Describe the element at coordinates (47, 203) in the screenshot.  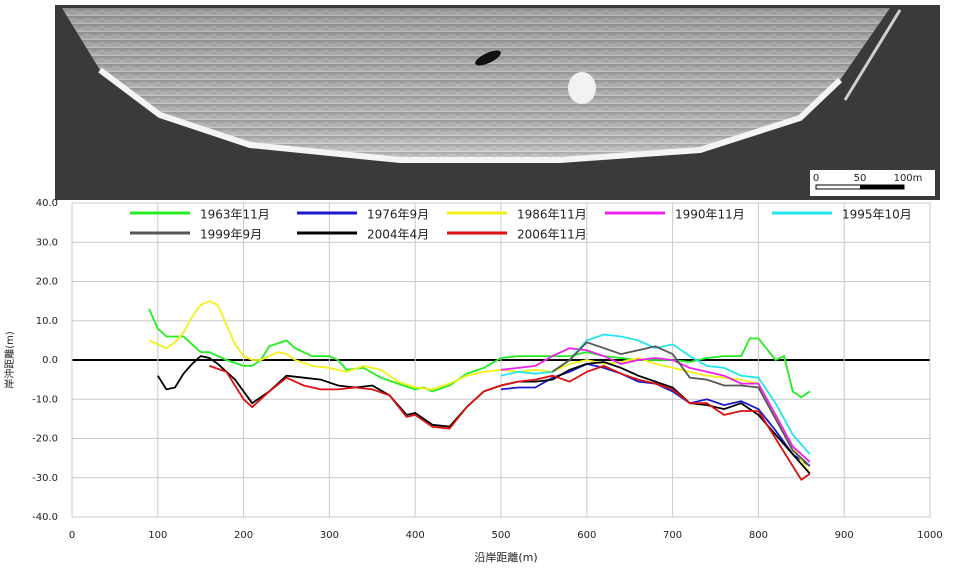
I see `y-tick-label: 40.0` at that location.